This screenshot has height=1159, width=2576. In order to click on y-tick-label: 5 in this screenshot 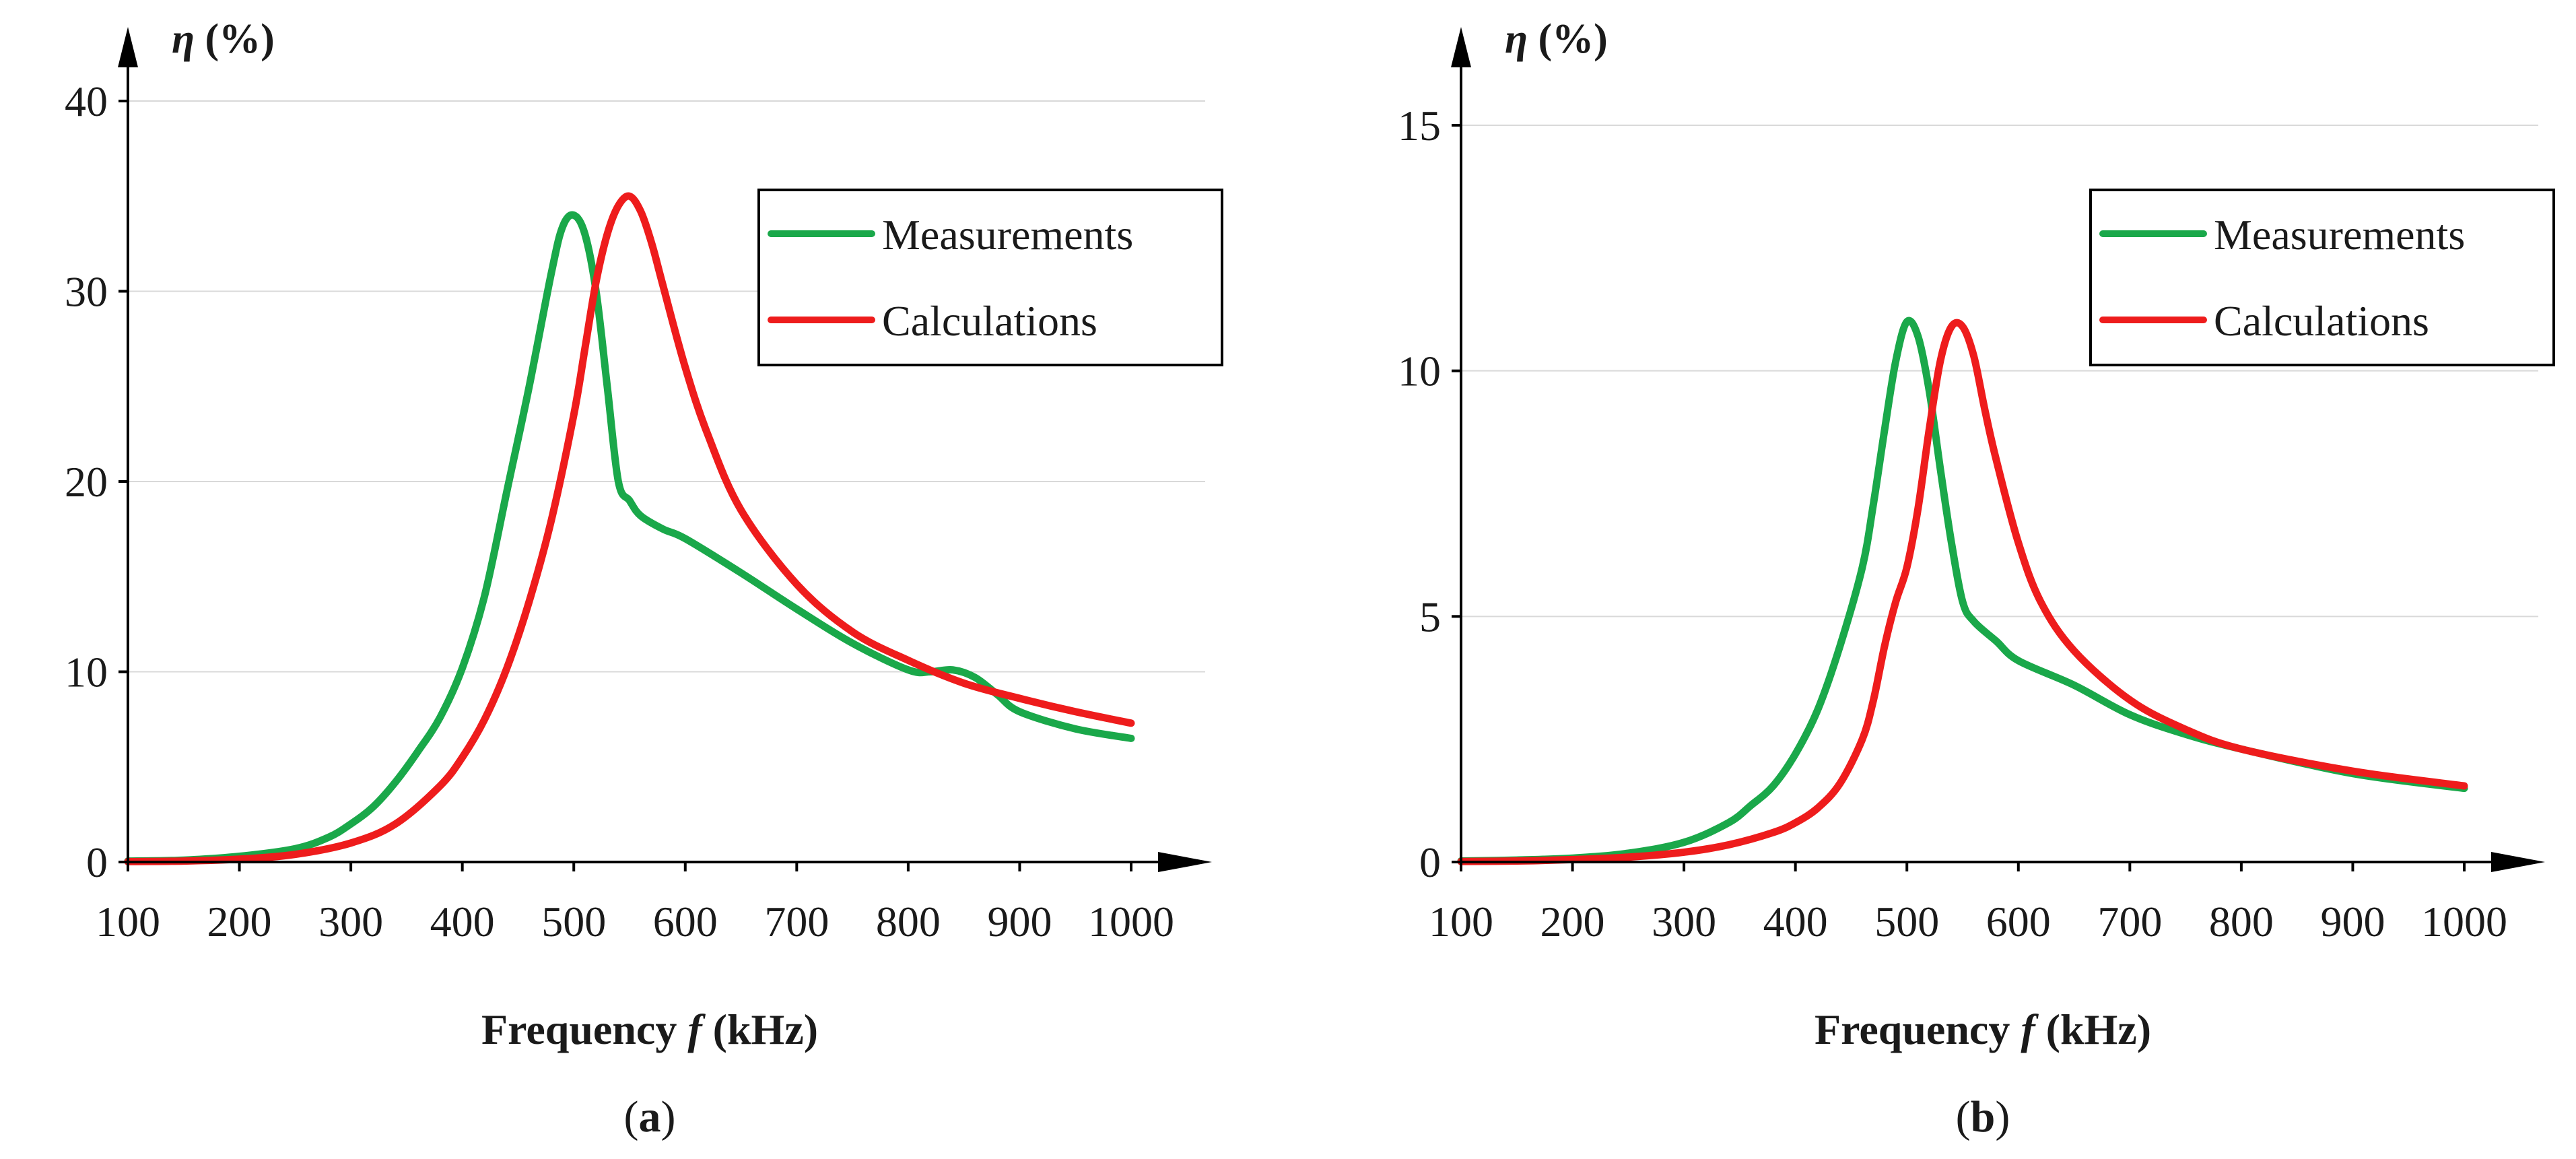, I will do `click(1430, 617)`.